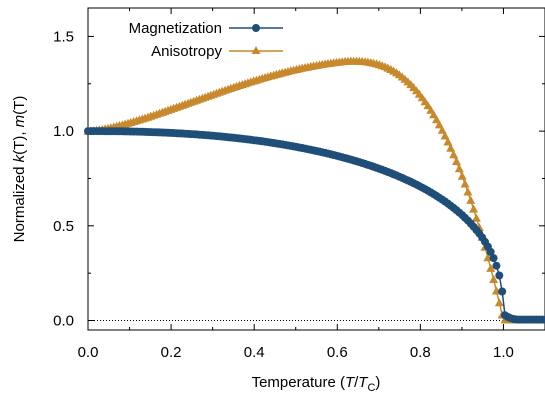  Describe the element at coordinates (63, 321) in the screenshot. I see `y-tick-label: 0.0` at that location.